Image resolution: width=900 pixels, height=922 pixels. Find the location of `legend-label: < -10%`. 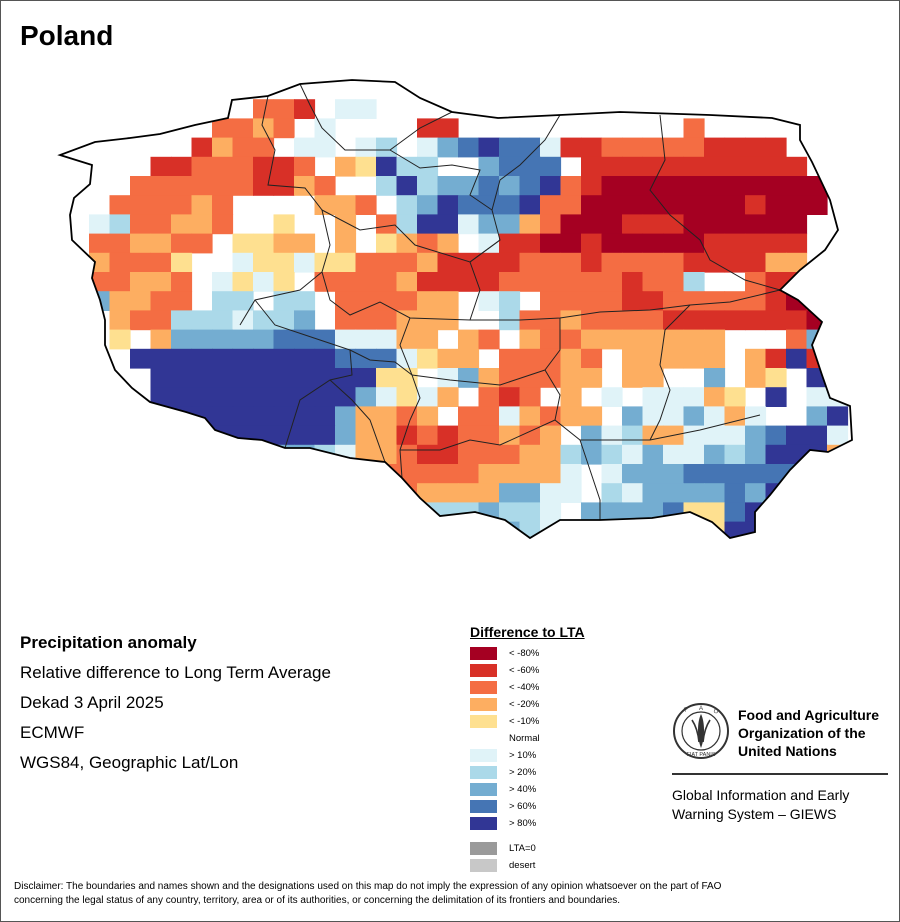

legend-label: < -10% is located at coordinates (524, 721).